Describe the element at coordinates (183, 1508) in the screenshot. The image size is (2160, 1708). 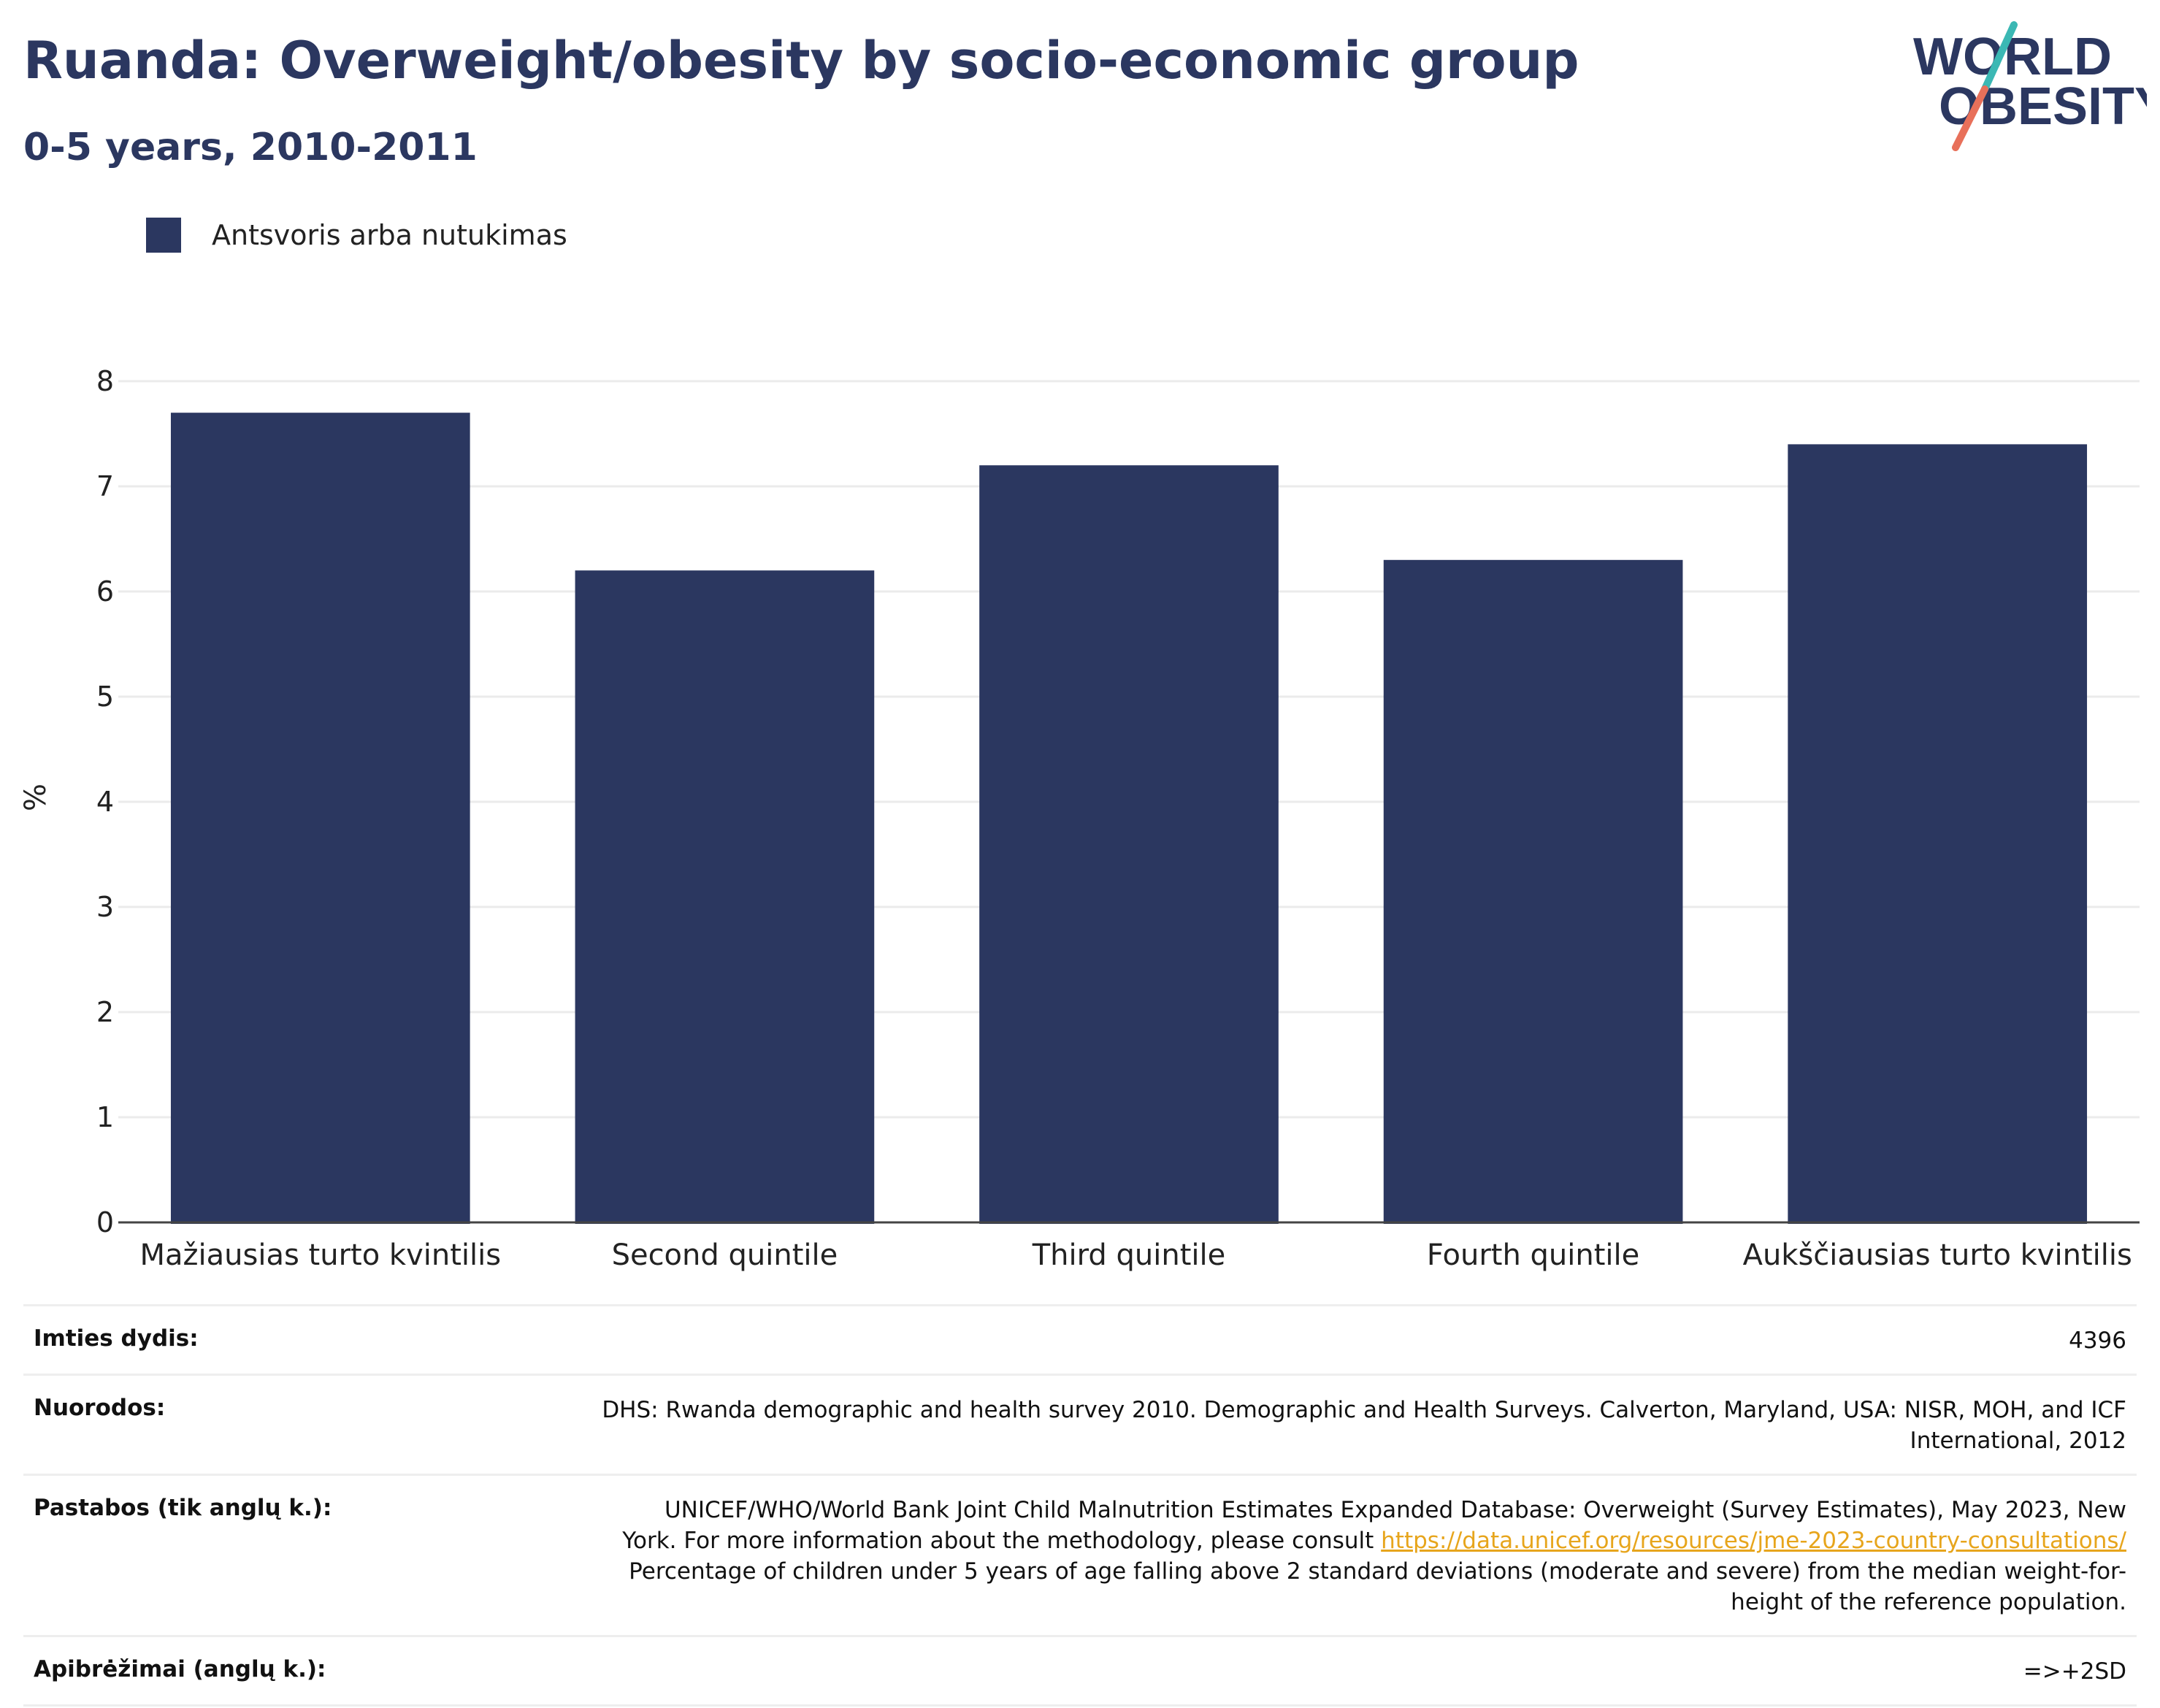
I see `notes-label: Pastabos (tik anglų k.):` at that location.